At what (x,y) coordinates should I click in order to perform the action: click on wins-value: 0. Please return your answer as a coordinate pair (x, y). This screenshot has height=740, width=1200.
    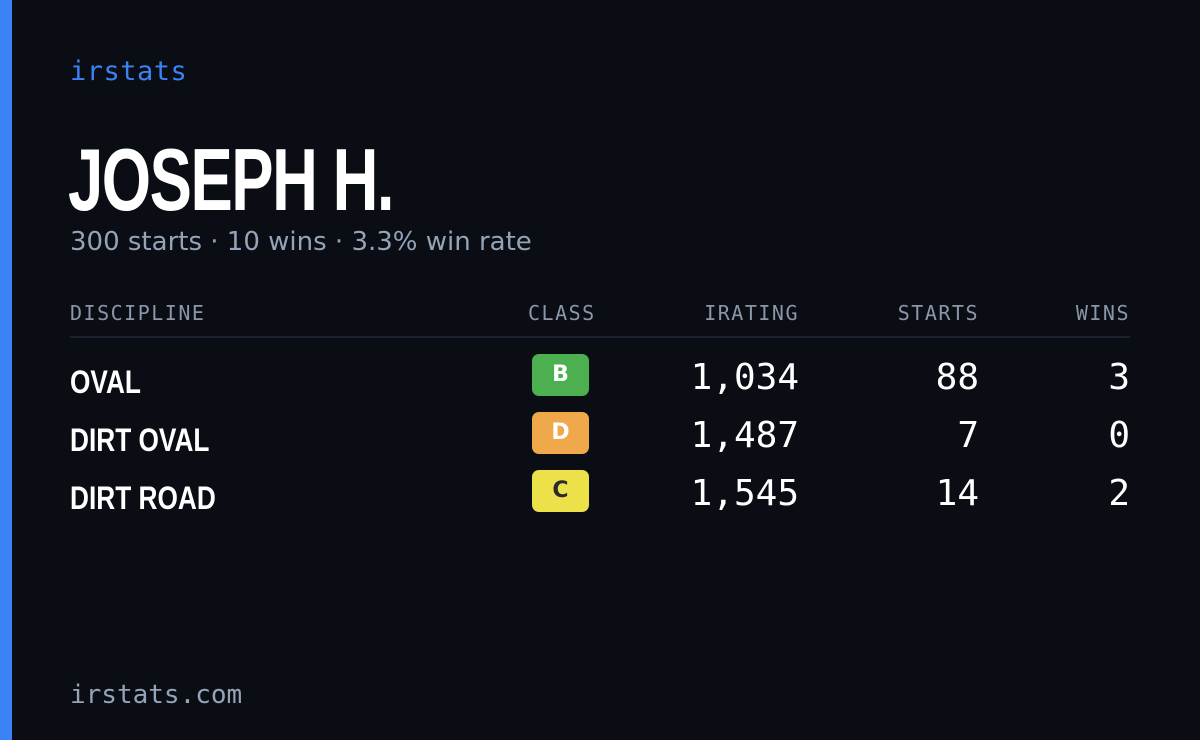
    Looking at the image, I should click on (1119, 435).